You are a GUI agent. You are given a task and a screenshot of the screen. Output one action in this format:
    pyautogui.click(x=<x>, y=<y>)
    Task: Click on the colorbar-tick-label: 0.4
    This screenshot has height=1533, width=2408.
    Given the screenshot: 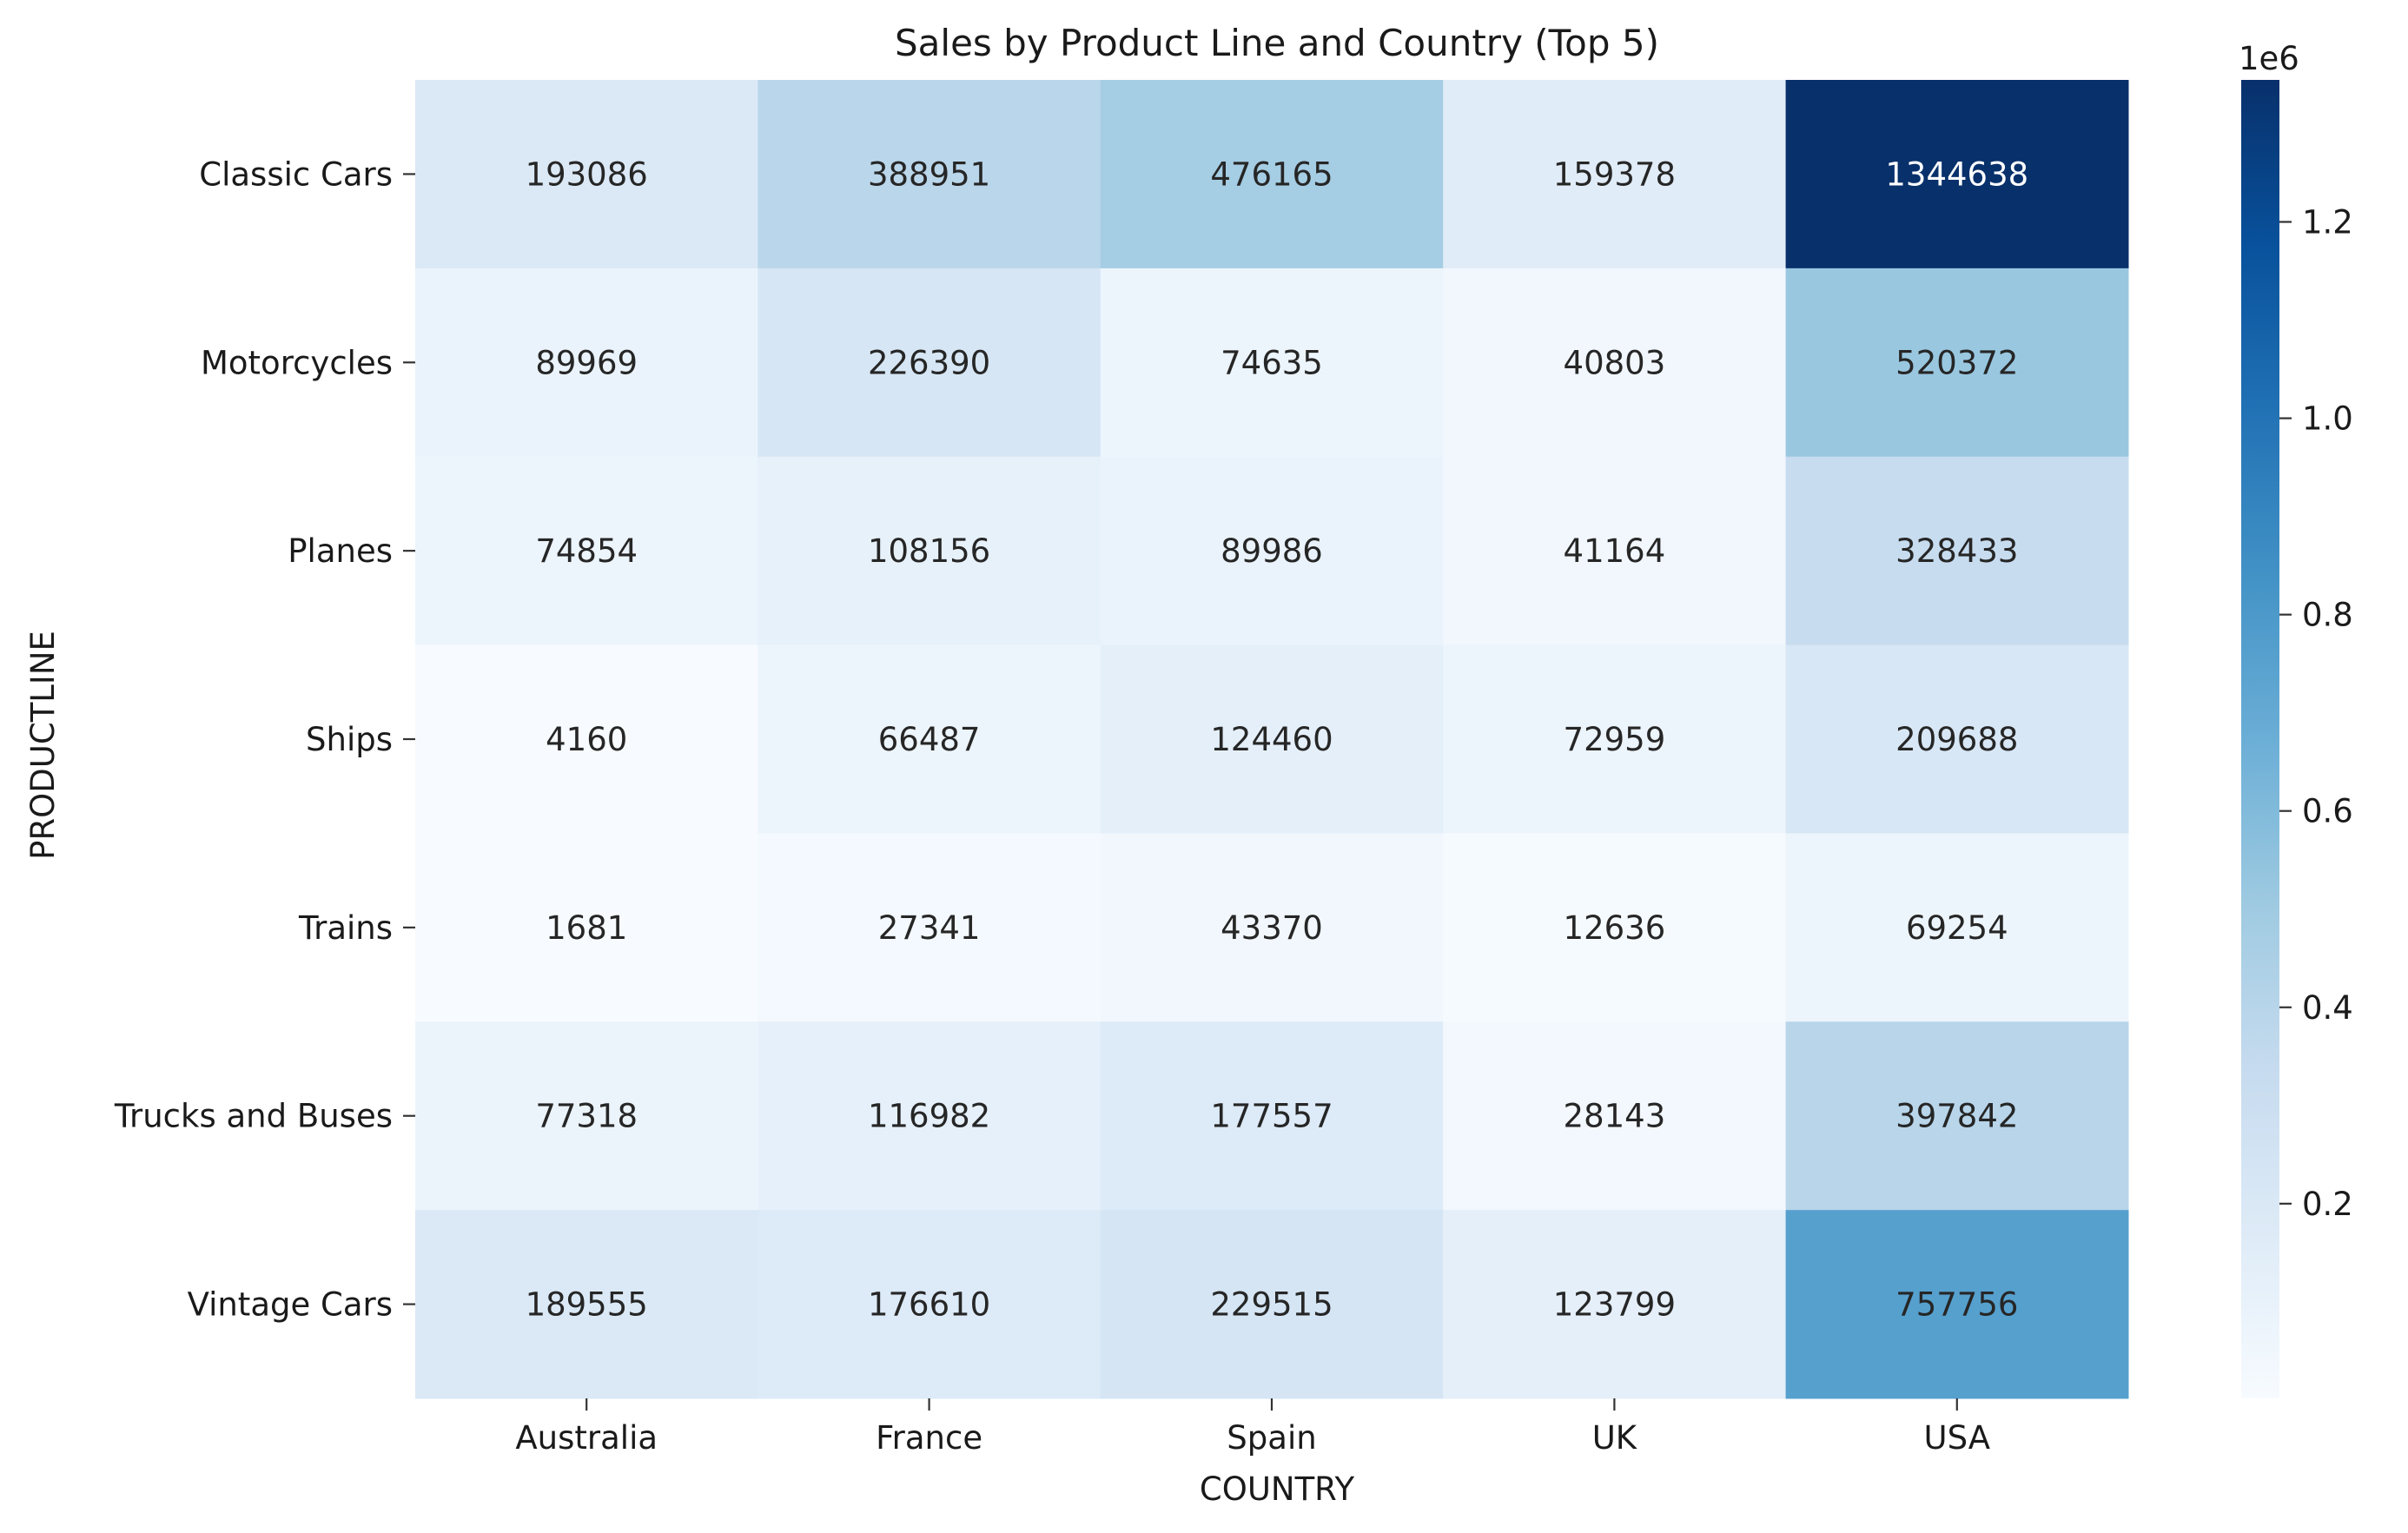 What is the action you would take?
    pyautogui.click(x=2327, y=1008)
    